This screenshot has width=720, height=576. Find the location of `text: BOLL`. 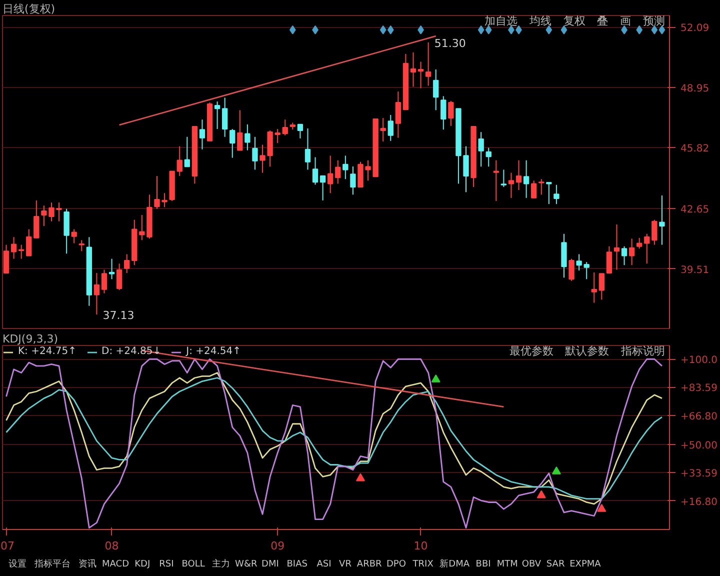

text: BOLL is located at coordinates (193, 565).